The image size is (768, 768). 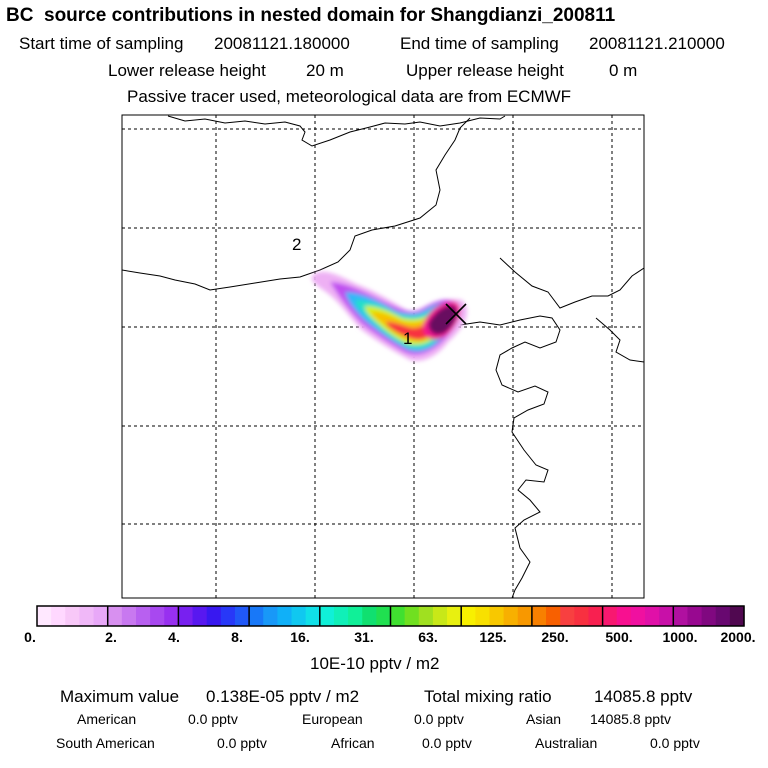 What do you see at coordinates (643, 696) in the screenshot?
I see `total-mixing-value: 14085.8 pptv` at bounding box center [643, 696].